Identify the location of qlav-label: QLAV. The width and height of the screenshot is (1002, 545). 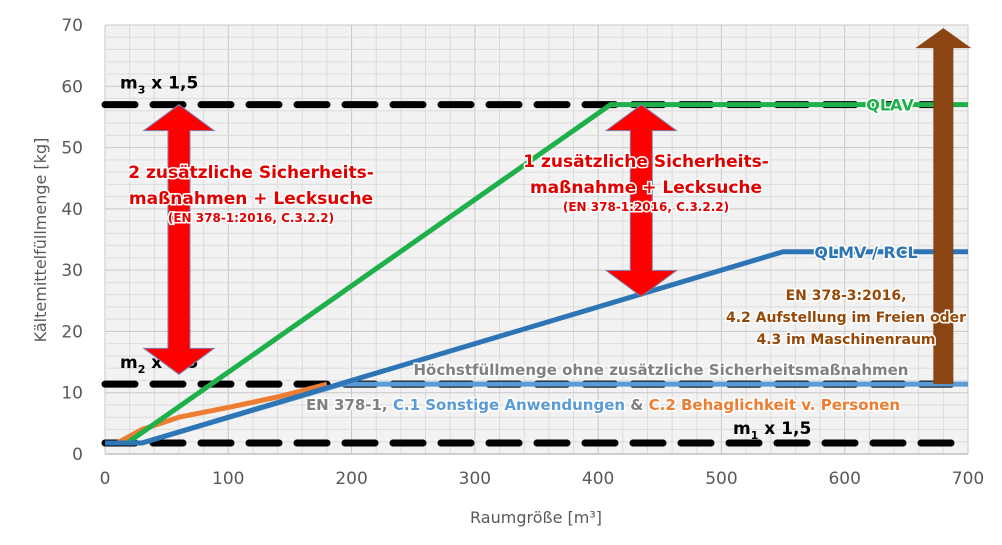
(890, 105).